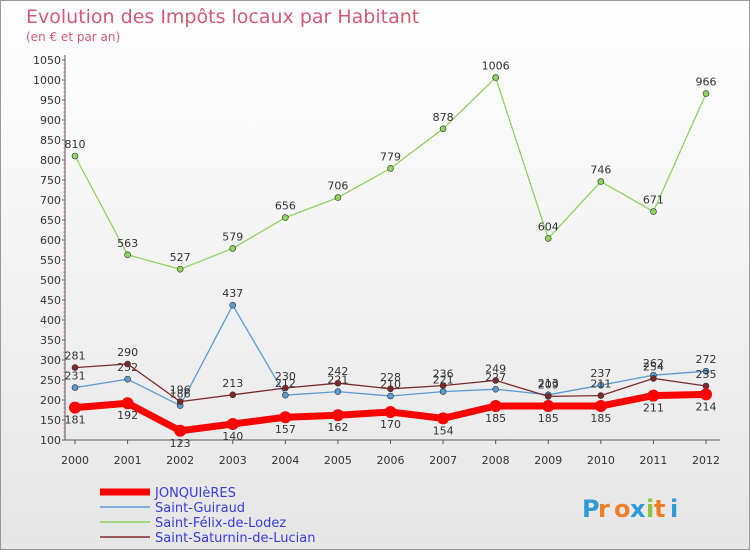 The image size is (750, 550). I want to click on data-label: 214, so click(706, 406).